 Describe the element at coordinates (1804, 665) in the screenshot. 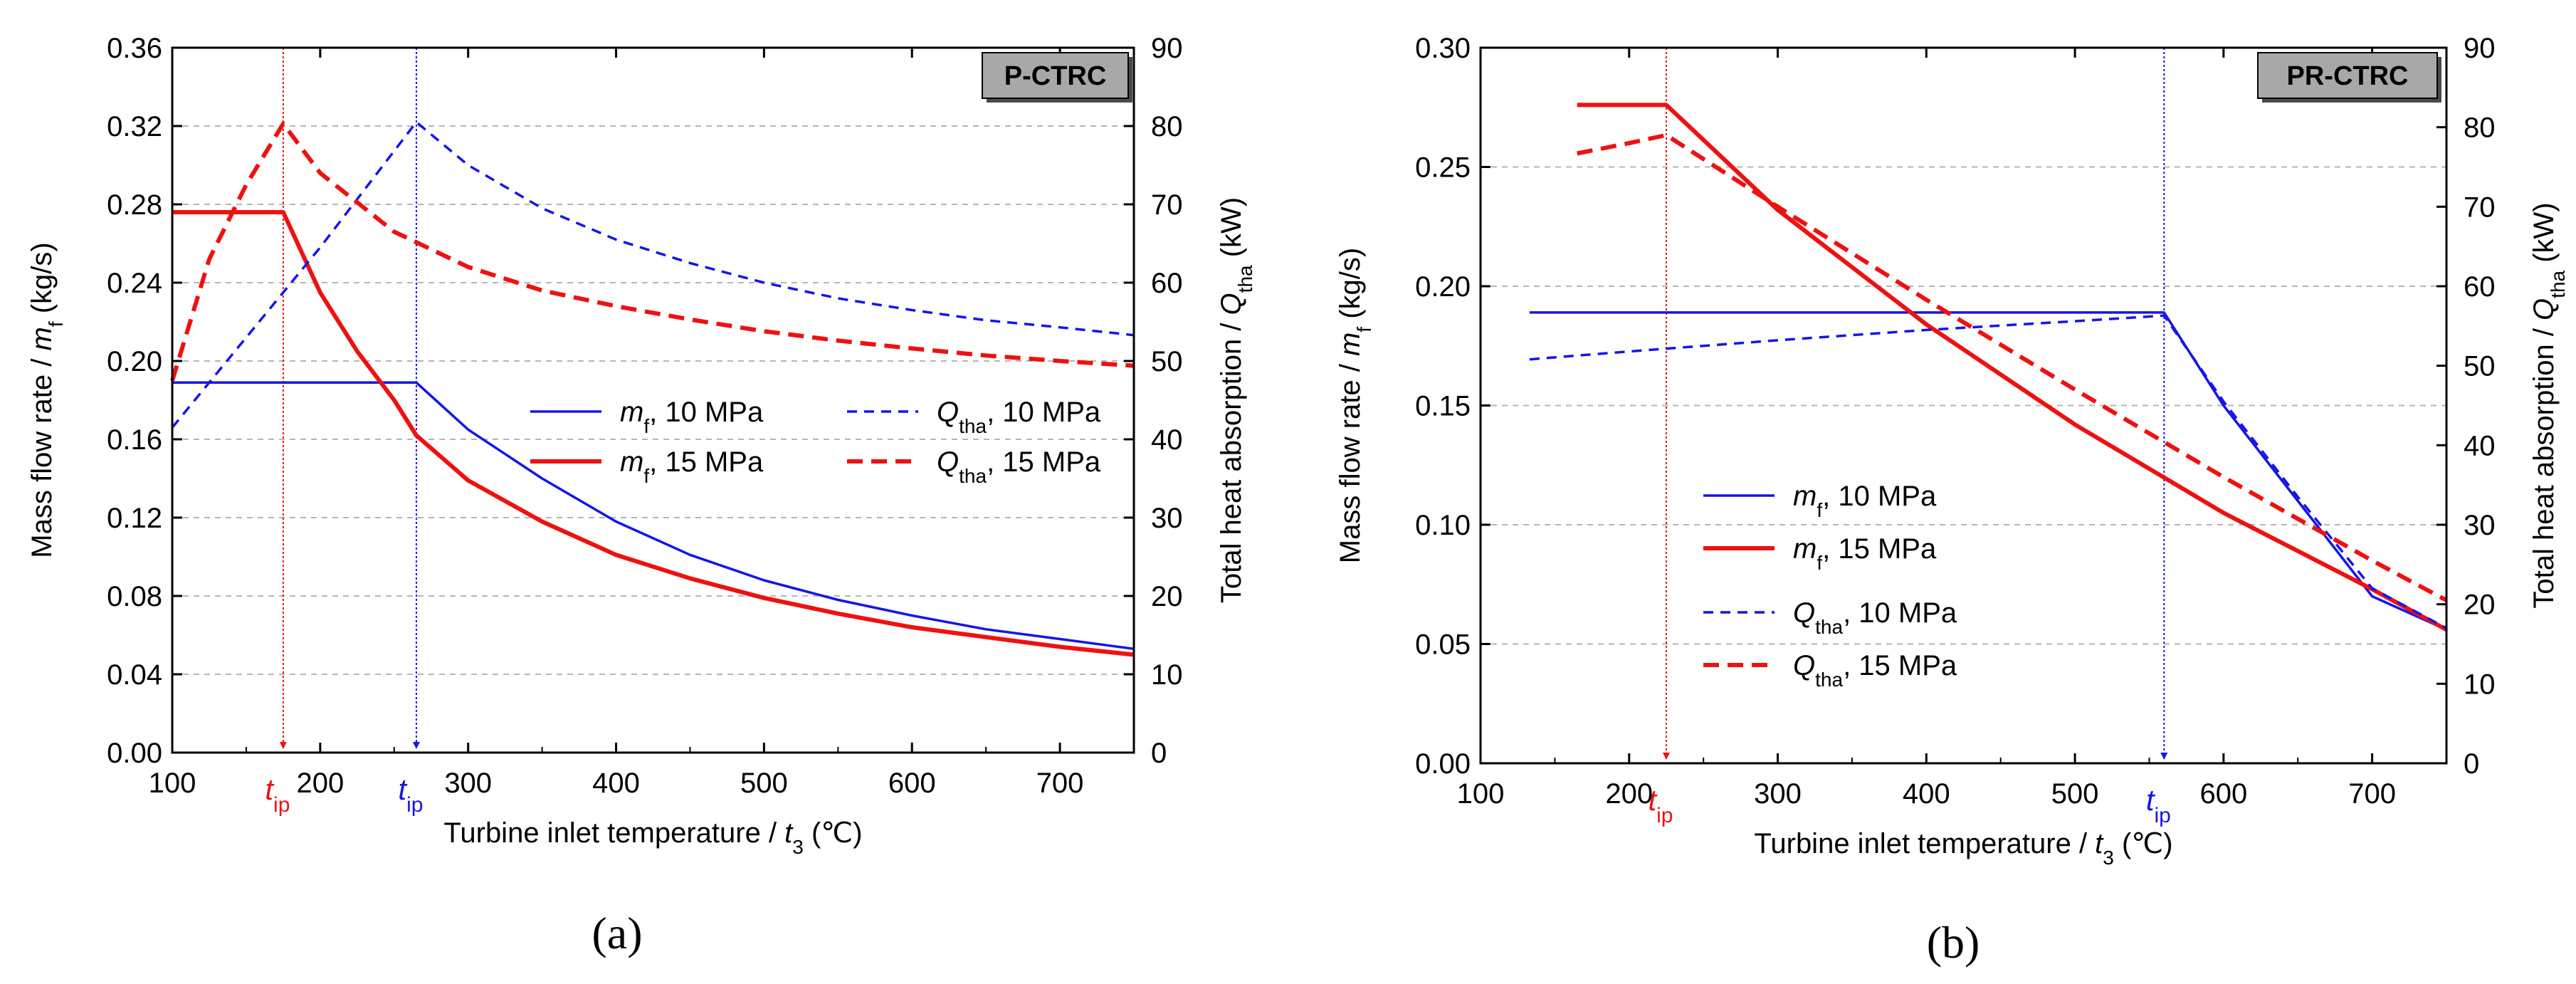

I see `legend-var: Q` at that location.